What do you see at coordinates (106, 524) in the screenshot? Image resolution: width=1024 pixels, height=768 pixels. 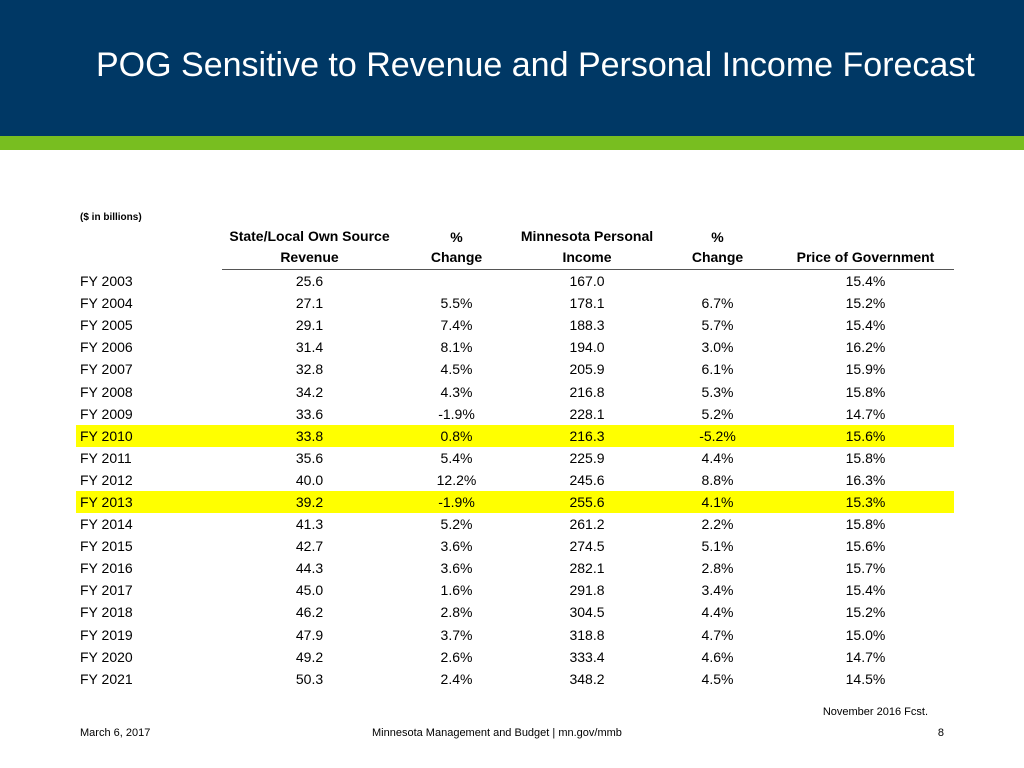 I see `year-cell: FY 2014` at bounding box center [106, 524].